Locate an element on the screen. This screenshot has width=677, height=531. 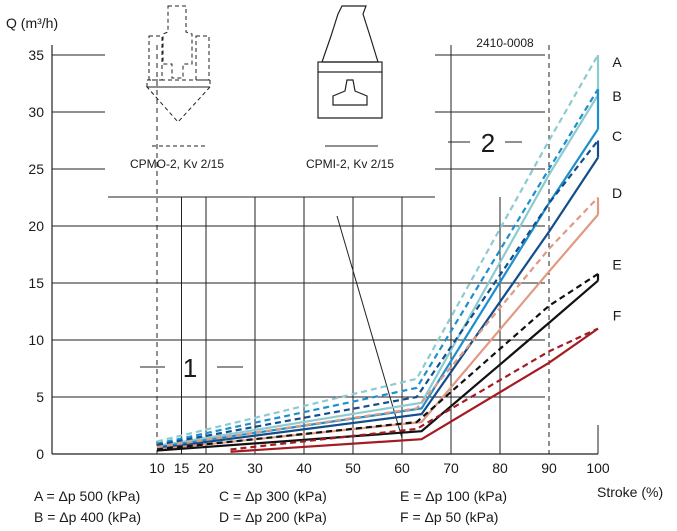
legend-a: A = Δp 500 (kPa) is located at coordinates (87, 496).